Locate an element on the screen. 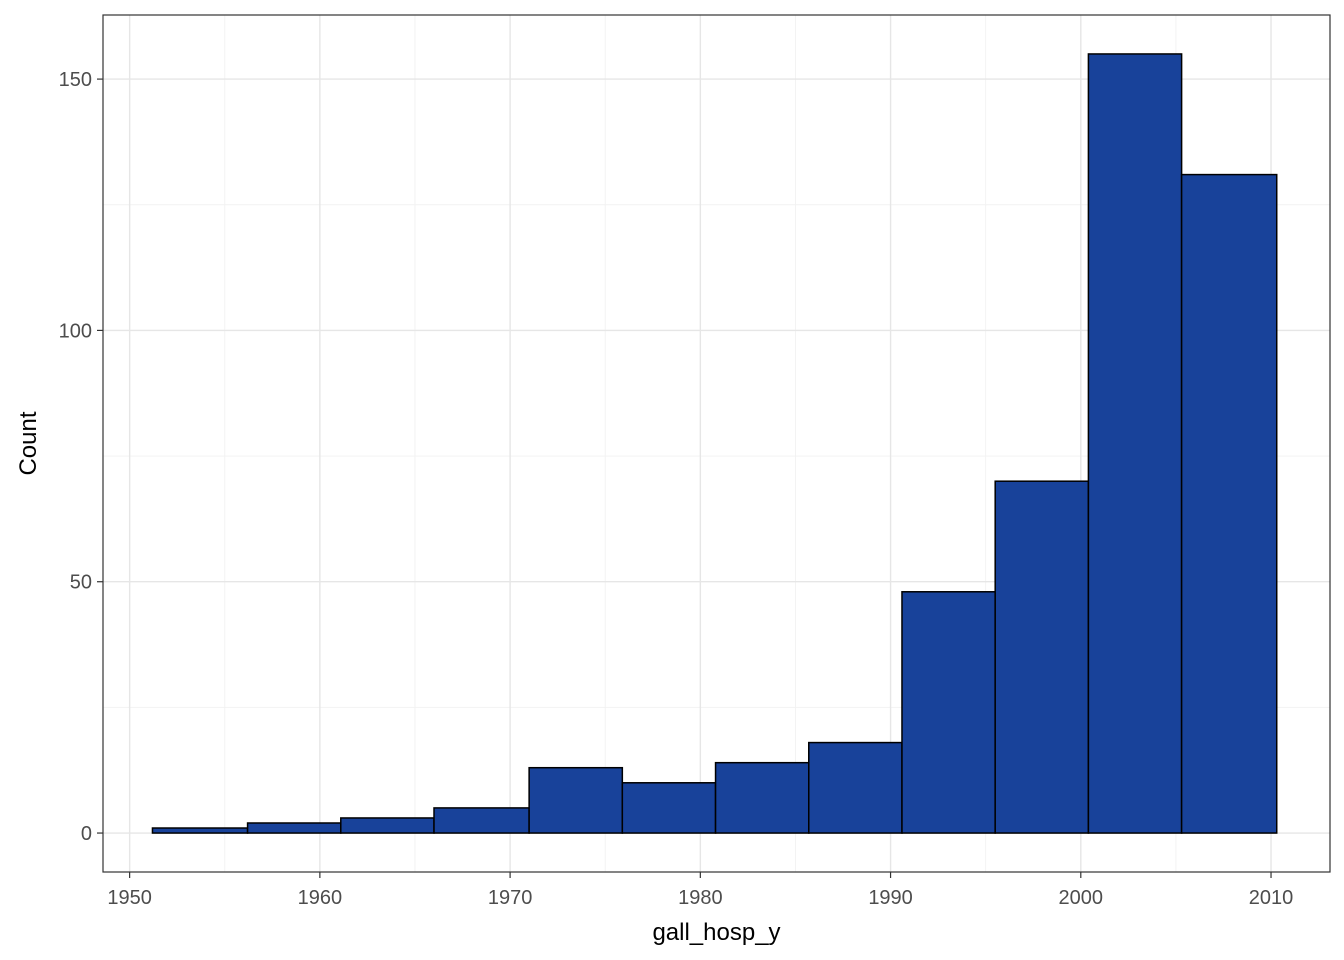  x-tick-label: 2000 is located at coordinates (1081, 898).